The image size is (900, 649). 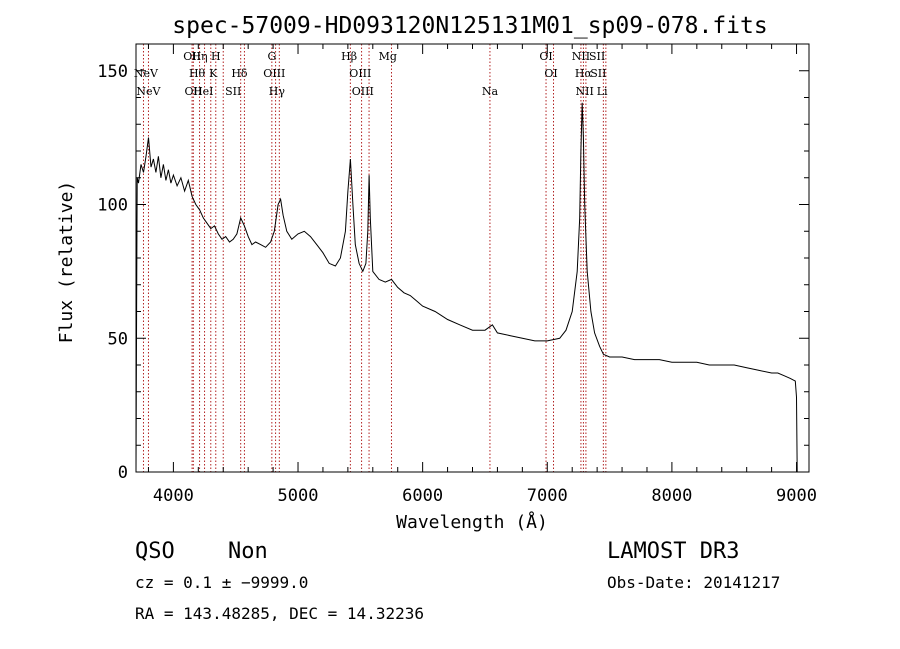 I want to click on line-label: Na, so click(x=490, y=91).